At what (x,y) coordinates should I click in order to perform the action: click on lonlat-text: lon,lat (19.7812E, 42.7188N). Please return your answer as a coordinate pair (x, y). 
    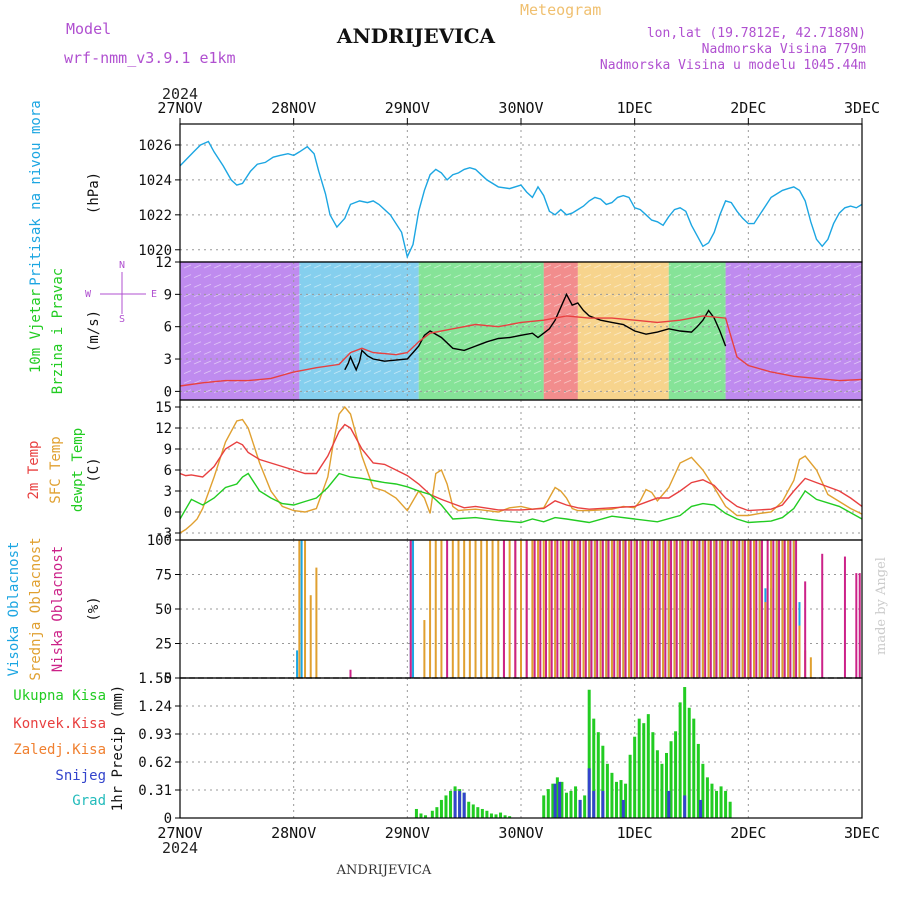
    Looking at the image, I should click on (756, 33).